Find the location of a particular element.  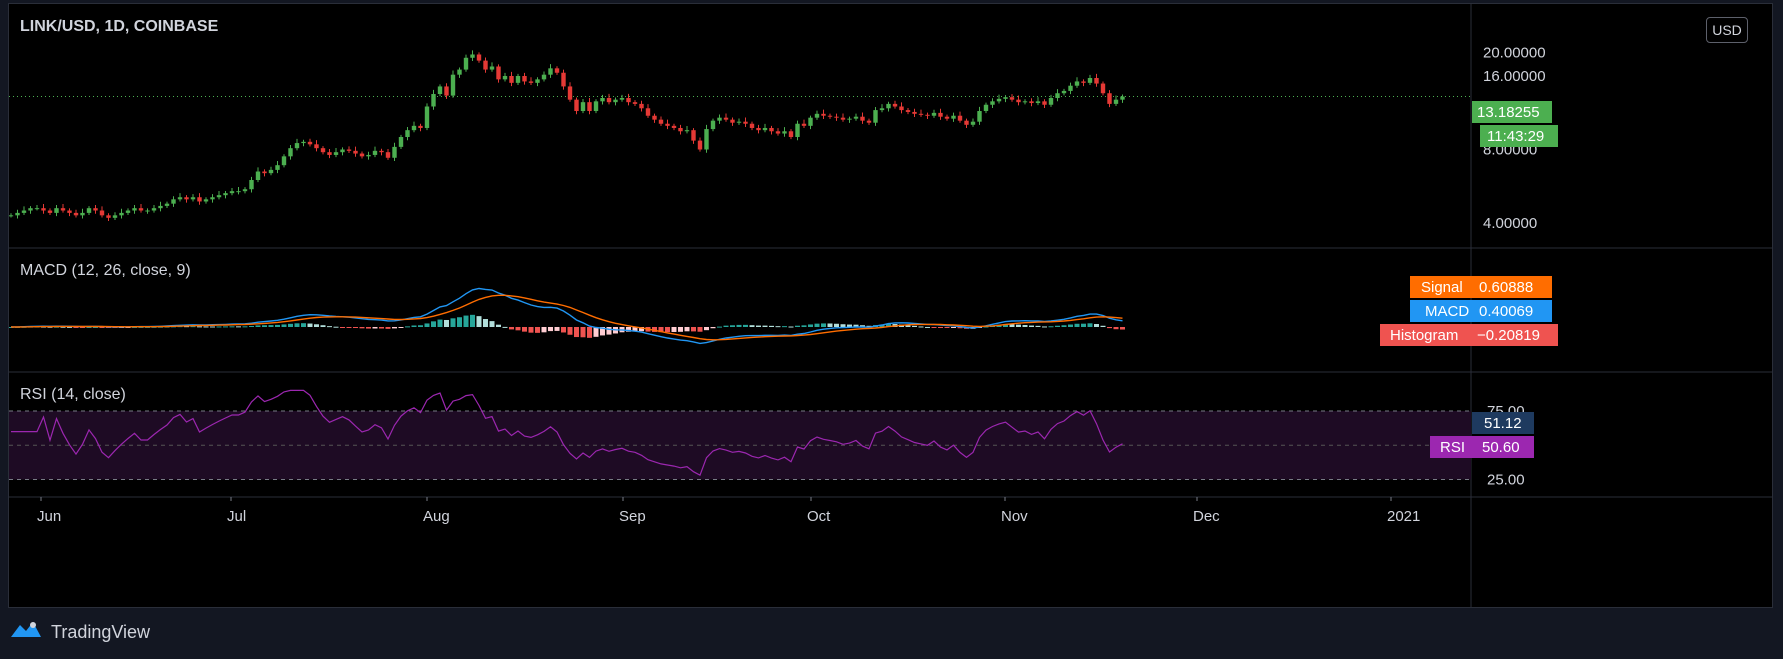

svg-text: RSI is located at coordinates (1452, 447).